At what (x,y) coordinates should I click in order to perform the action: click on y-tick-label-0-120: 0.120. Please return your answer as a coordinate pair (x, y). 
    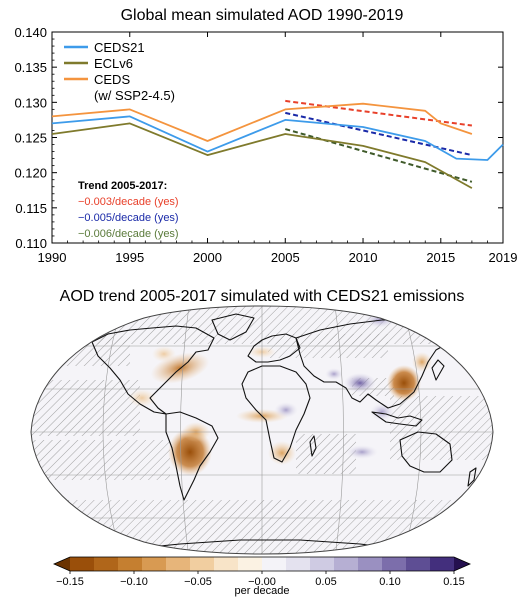
    Looking at the image, I should click on (30, 173).